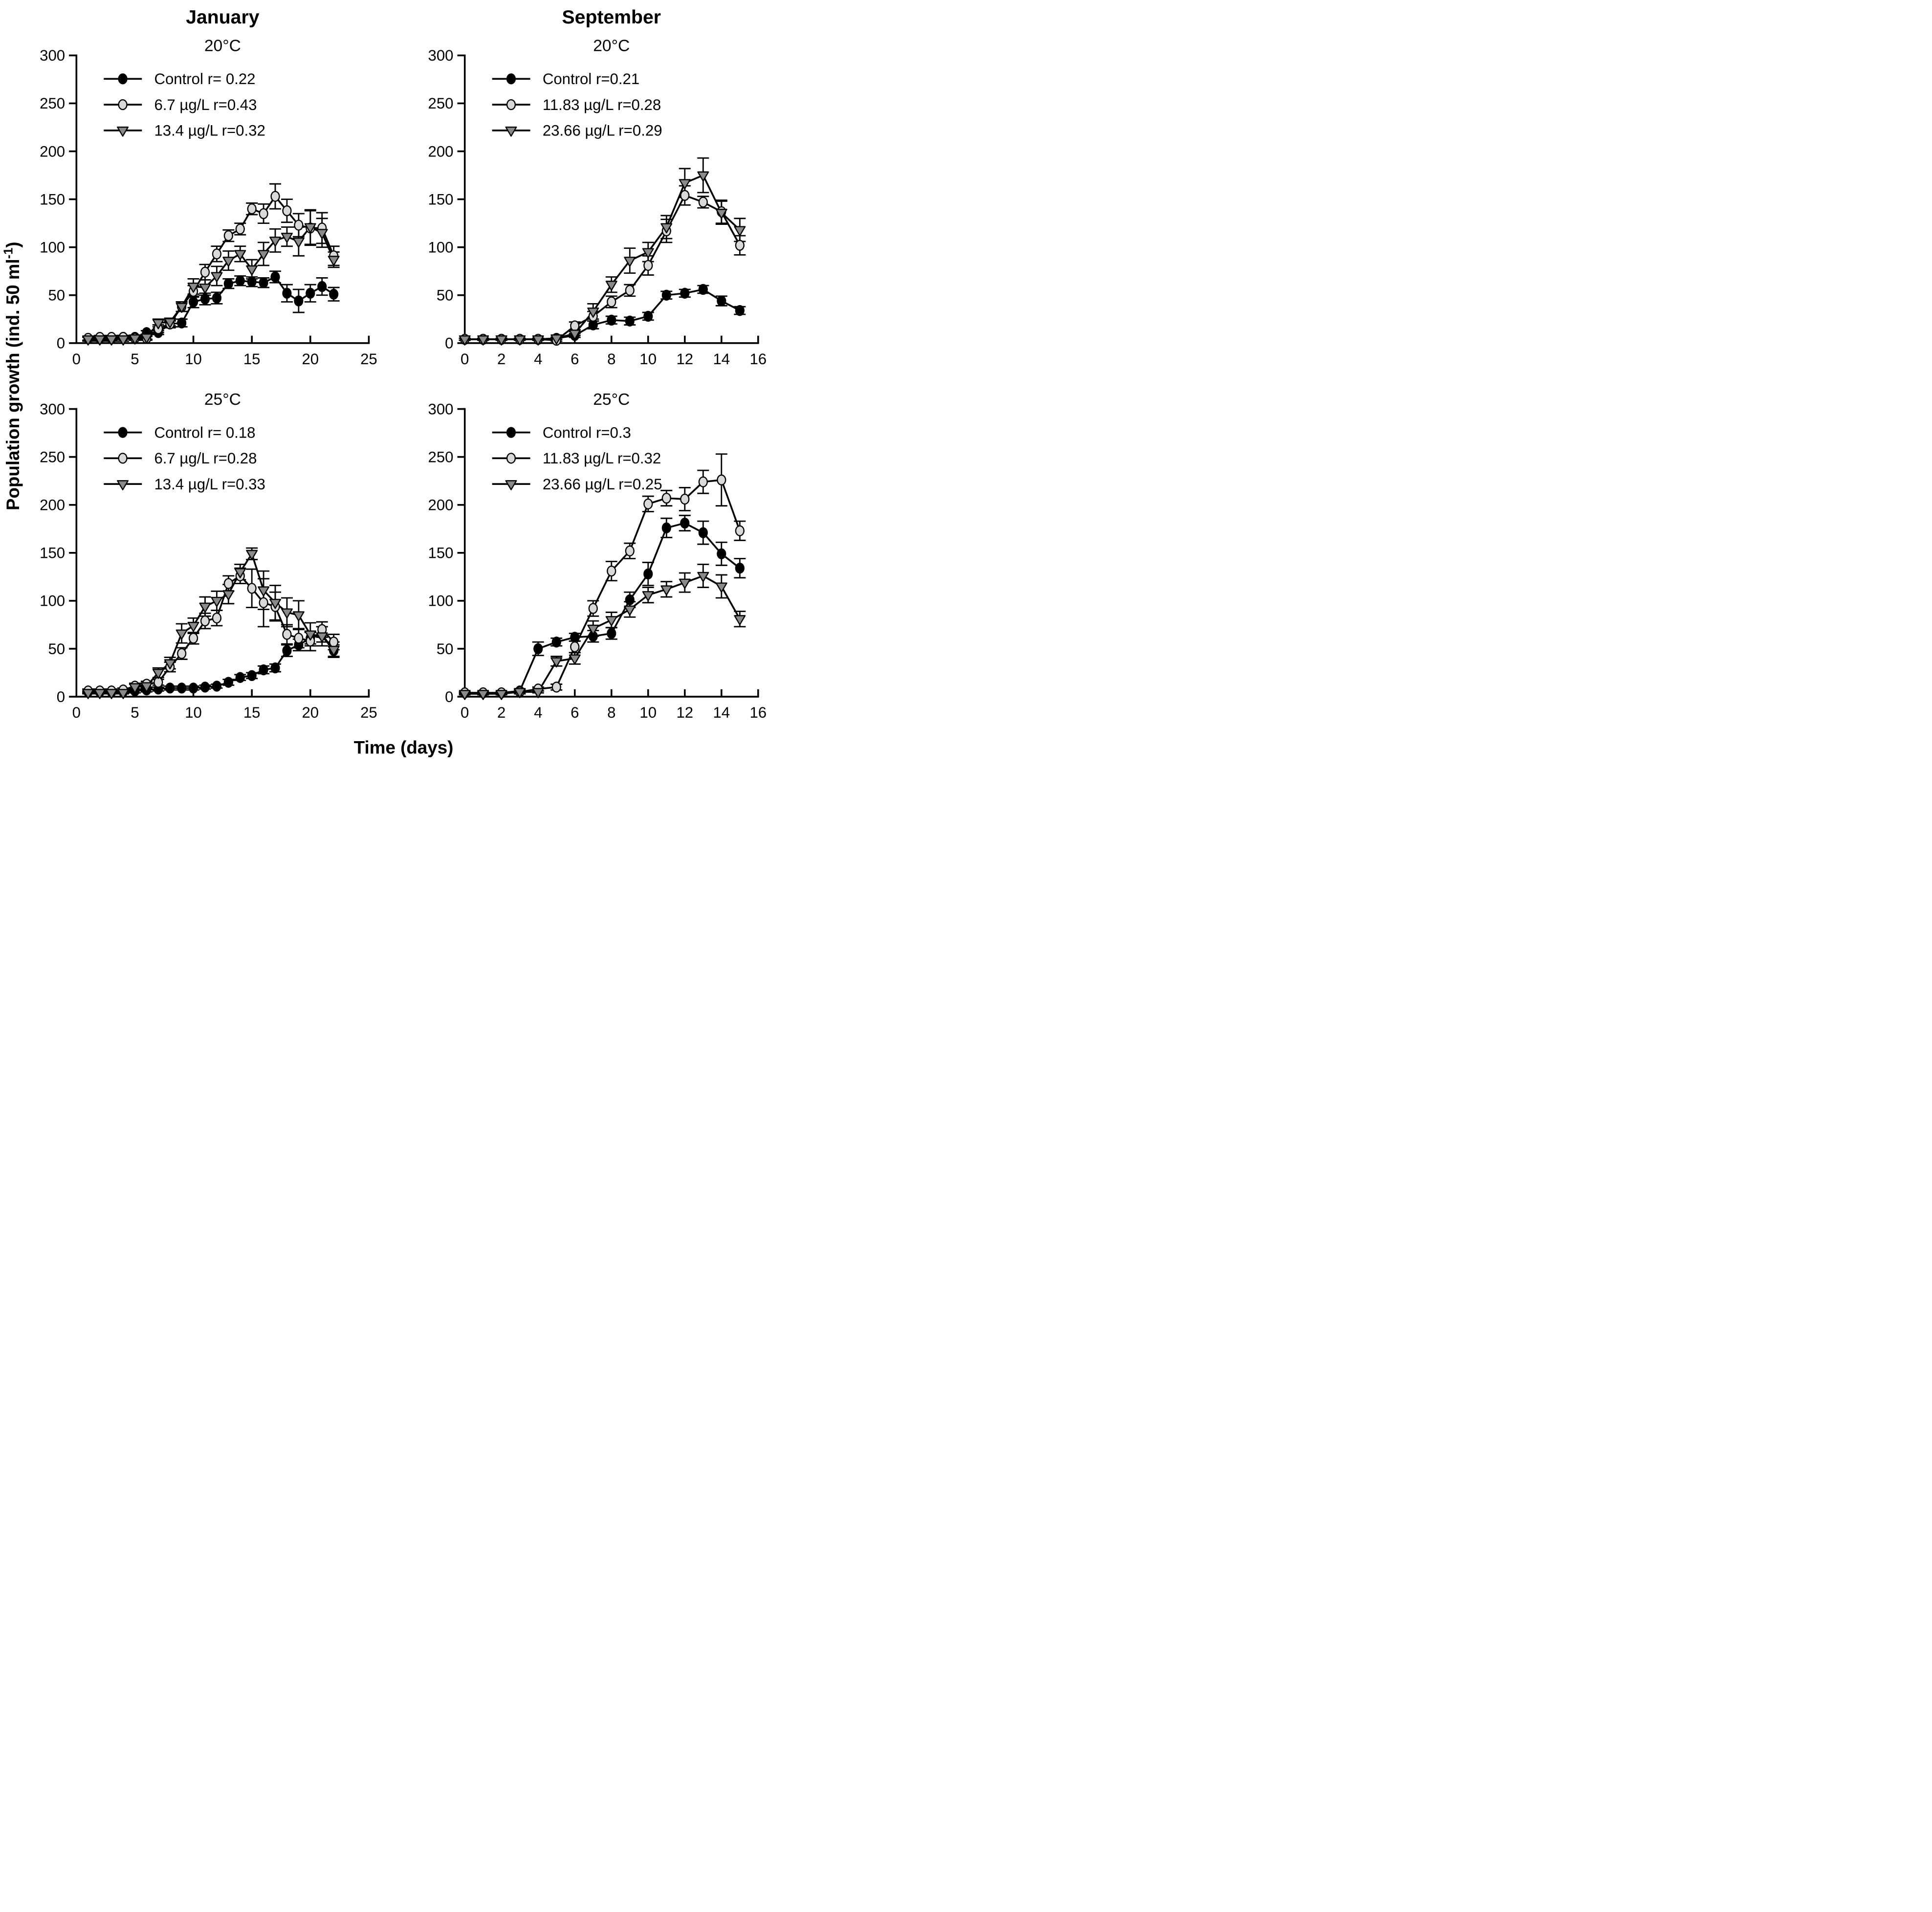 The width and height of the screenshot is (1932, 1912). Describe the element at coordinates (9, 253) in the screenshot. I see `y-axis-label-superscript: -1` at that location.